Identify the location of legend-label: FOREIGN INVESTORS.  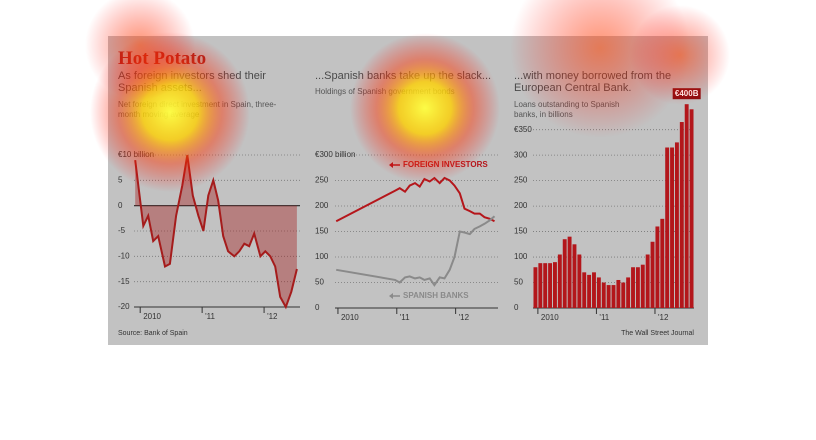
(445, 164).